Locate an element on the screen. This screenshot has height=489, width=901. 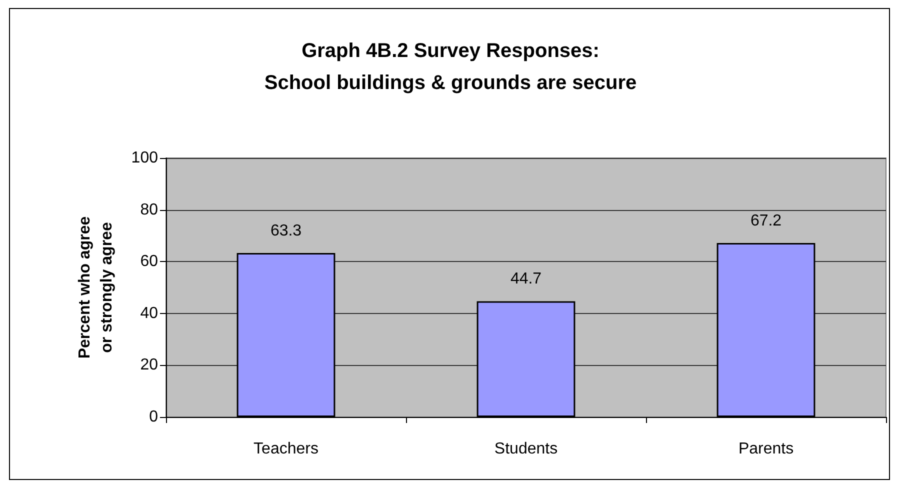
y-tick-label: 80 is located at coordinates (149, 209).